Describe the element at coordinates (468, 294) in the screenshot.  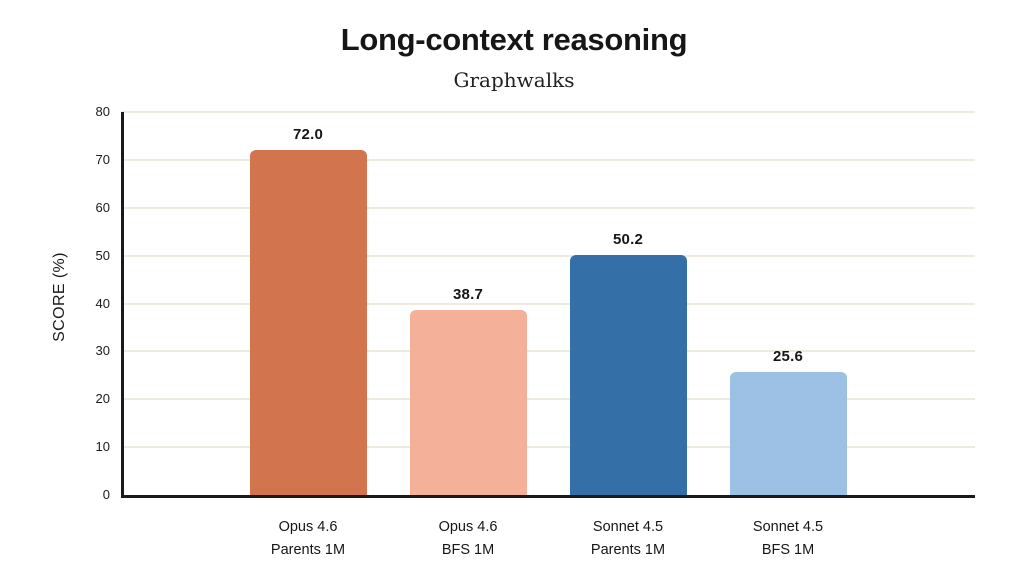
I see `bar-value-label: 38.7` at that location.